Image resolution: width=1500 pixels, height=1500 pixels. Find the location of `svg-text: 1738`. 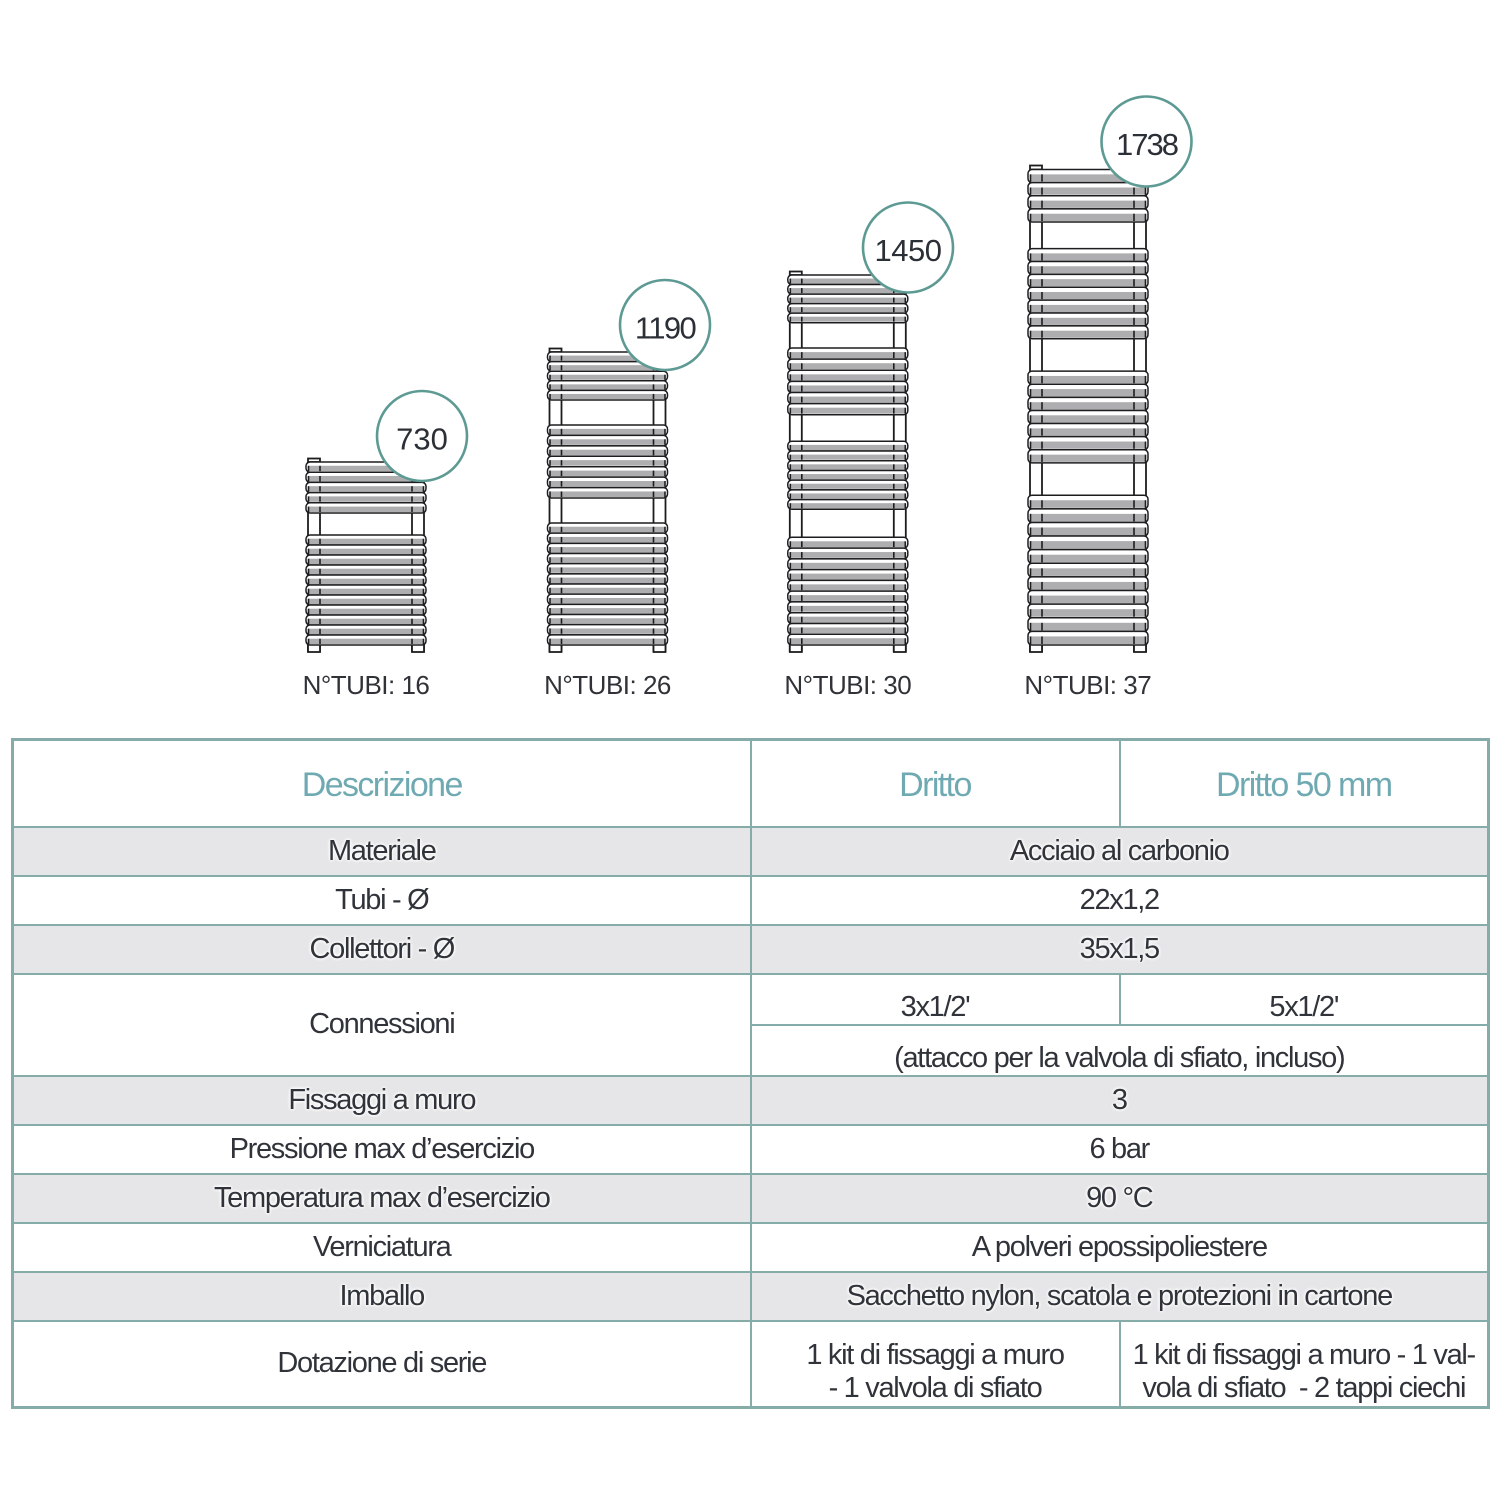

svg-text: 1738 is located at coordinates (1147, 144).